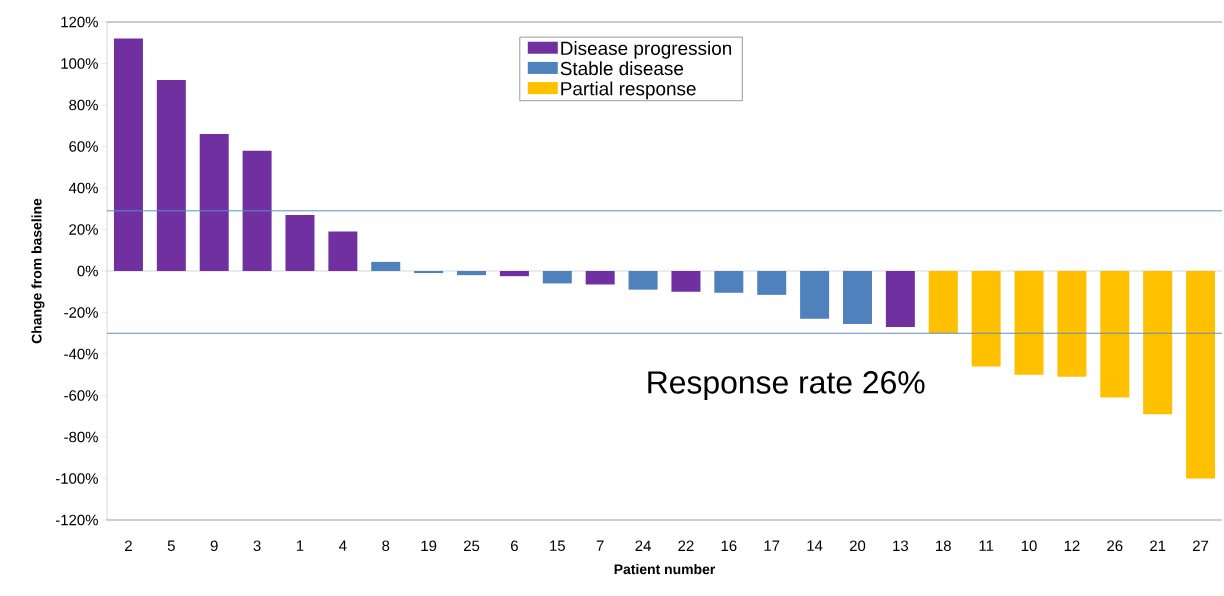 The image size is (1224, 596). Describe the element at coordinates (38, 271) in the screenshot. I see `y-axis-title: Change from baseline` at that location.